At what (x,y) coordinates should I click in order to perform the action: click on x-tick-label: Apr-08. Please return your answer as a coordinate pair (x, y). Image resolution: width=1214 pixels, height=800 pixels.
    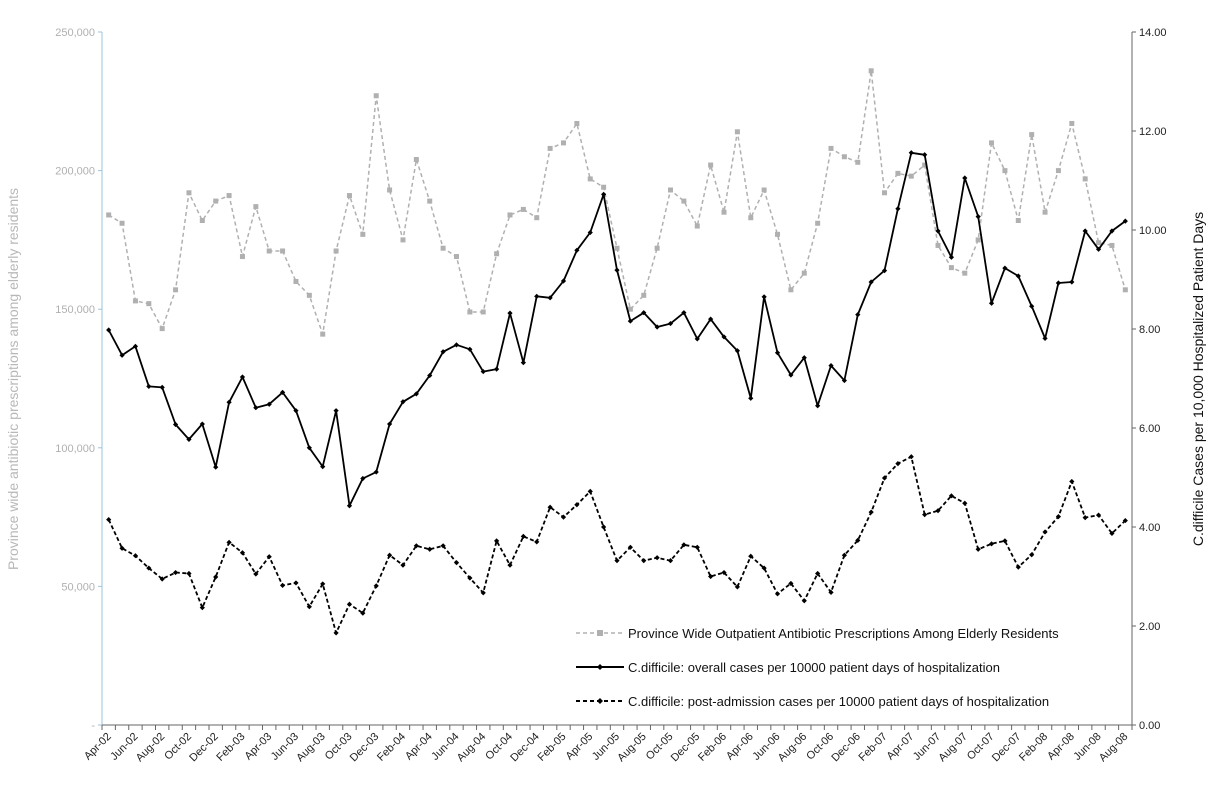
    Looking at the image, I should click on (1061, 747).